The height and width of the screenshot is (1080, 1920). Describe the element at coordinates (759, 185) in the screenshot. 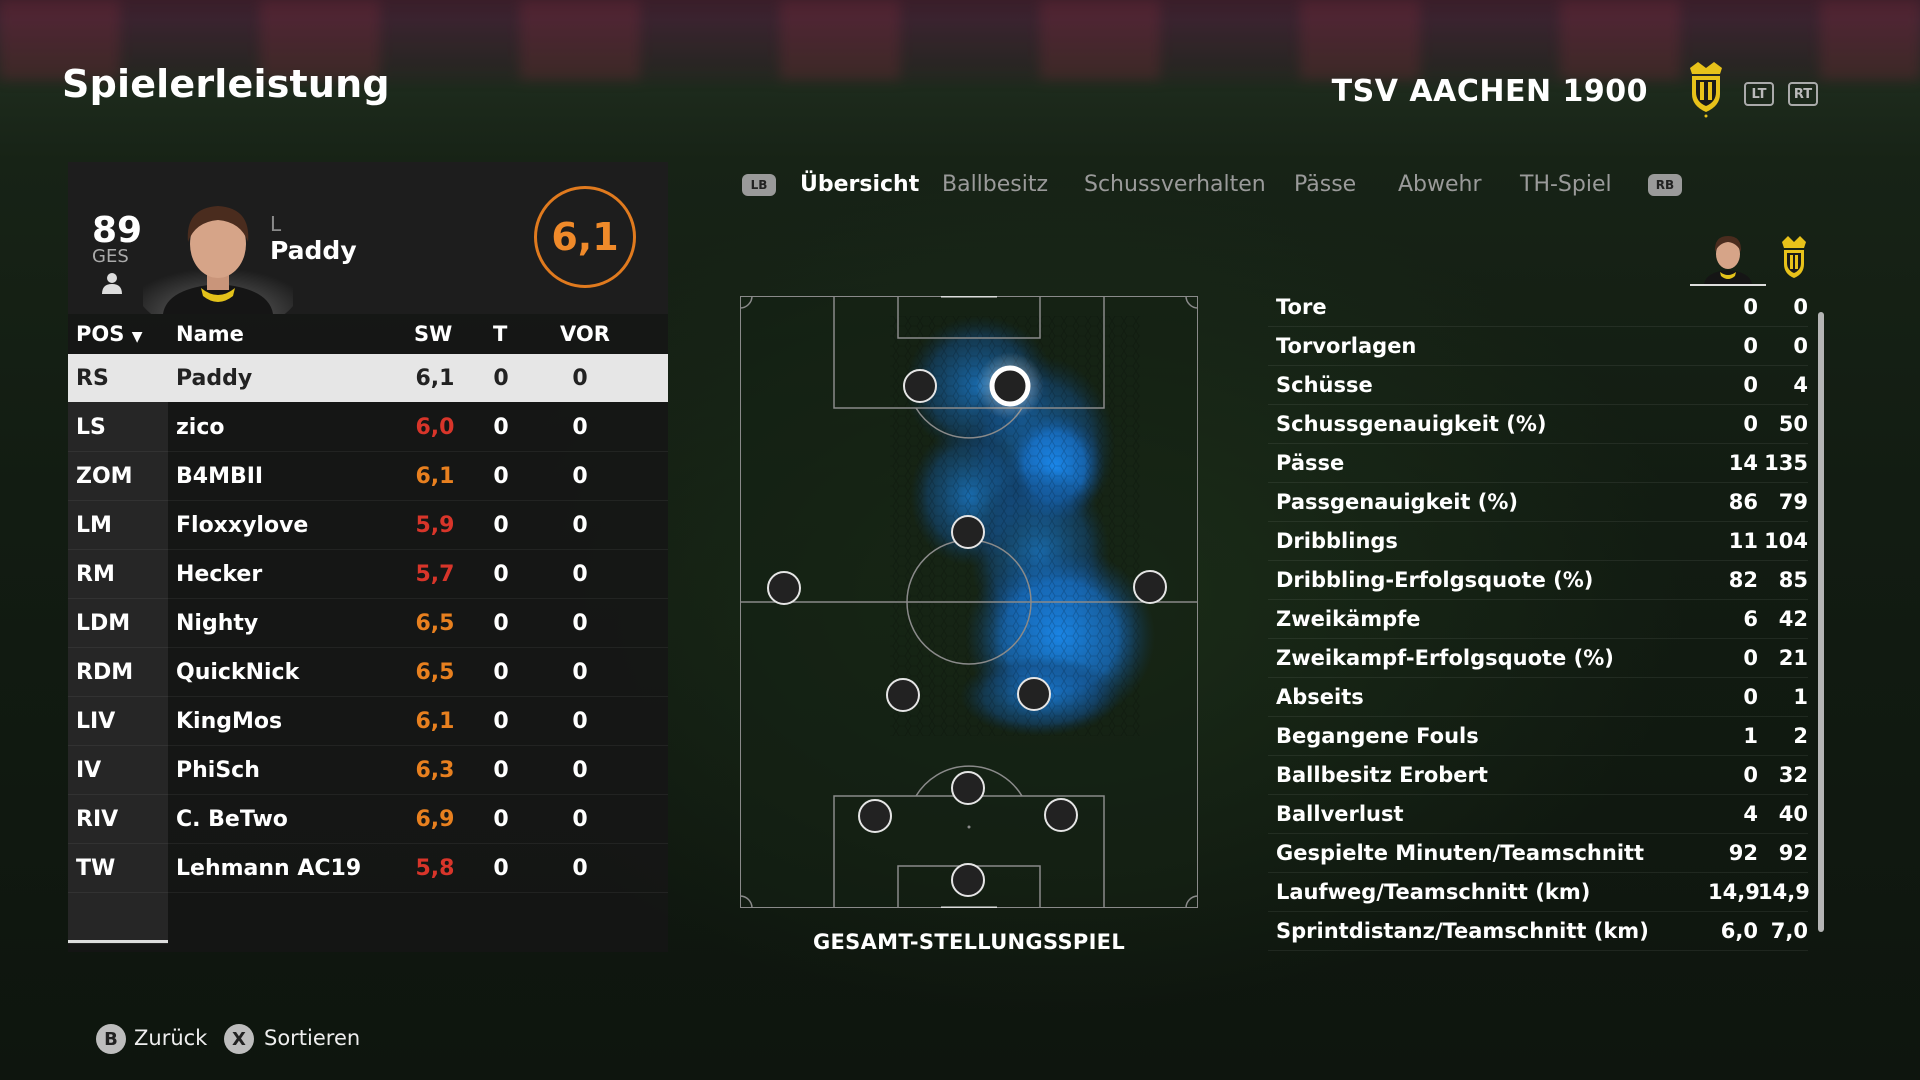

I see `lb-button: LB` at that location.